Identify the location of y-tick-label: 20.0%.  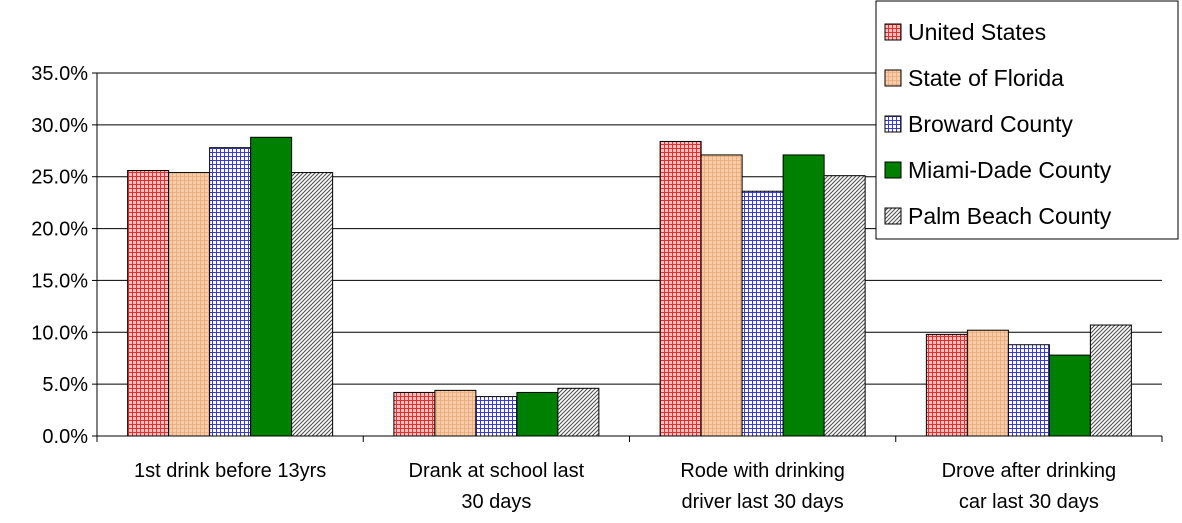
(59, 230).